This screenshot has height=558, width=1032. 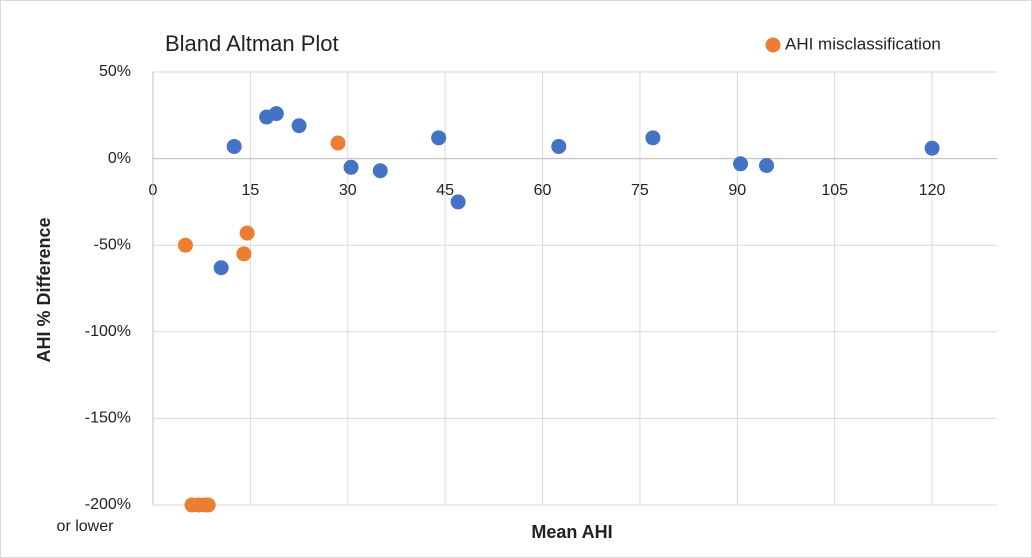 I want to click on legend-marker, so click(x=773, y=45).